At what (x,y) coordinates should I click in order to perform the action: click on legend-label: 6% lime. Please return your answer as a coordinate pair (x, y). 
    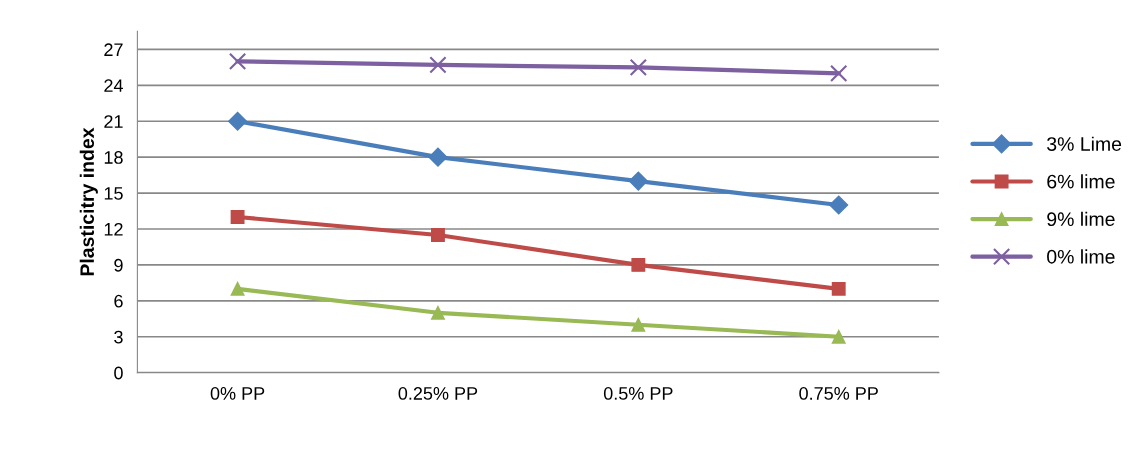
    Looking at the image, I should click on (1081, 181).